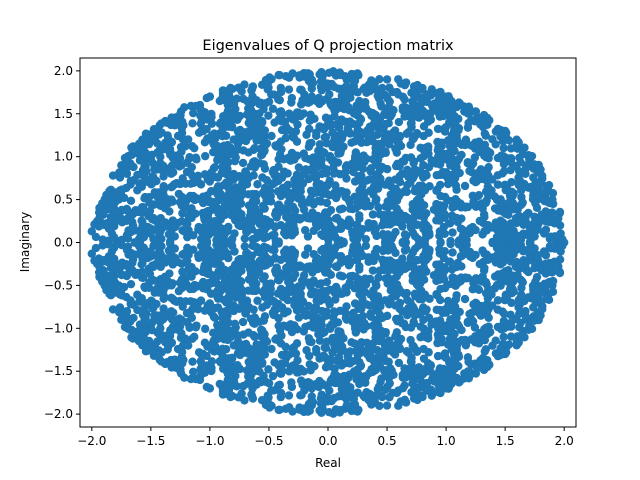 The width and height of the screenshot is (640, 480). What do you see at coordinates (58, 371) in the screenshot?
I see `y-tick-label: −1.5` at bounding box center [58, 371].